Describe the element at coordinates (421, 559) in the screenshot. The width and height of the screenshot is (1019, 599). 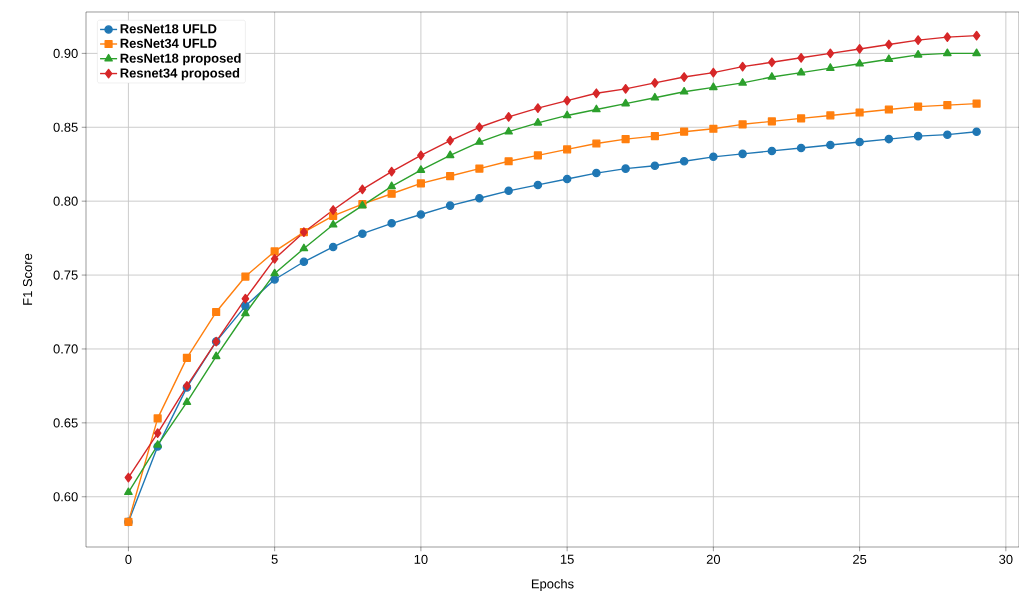
I see `x-tick-label: 10` at that location.